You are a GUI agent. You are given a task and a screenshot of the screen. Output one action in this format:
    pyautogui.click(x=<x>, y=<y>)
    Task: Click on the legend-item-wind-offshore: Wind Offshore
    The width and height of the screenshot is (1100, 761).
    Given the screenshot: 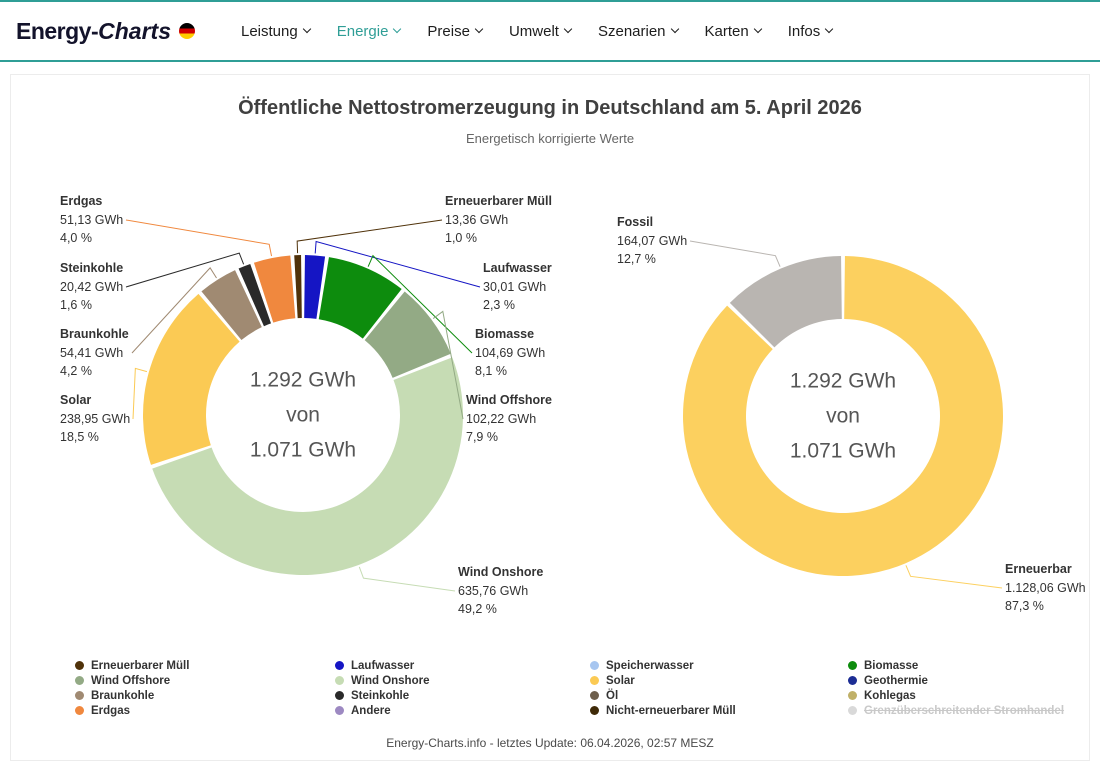 What is the action you would take?
    pyautogui.click(x=205, y=680)
    